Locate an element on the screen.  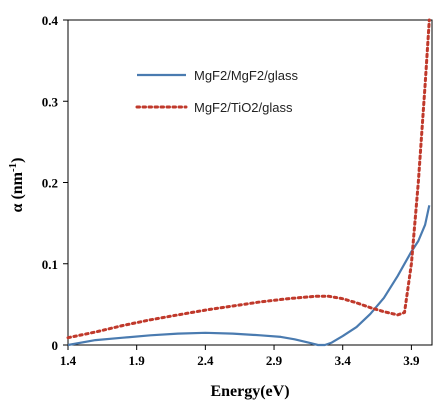
y-tick-label: 0.2 is located at coordinates (50, 183).